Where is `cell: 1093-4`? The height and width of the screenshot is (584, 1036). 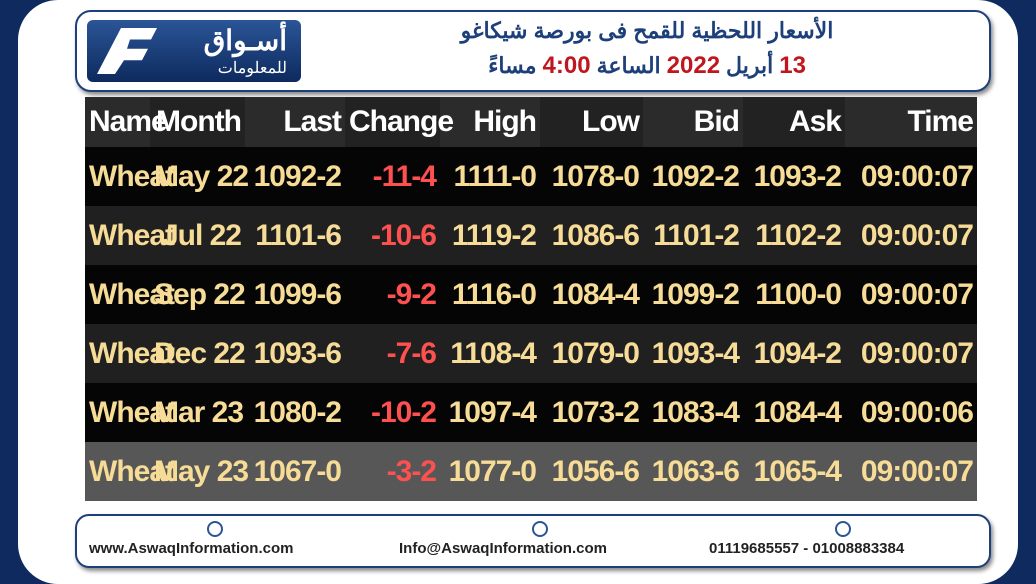
cell: 1093-4 is located at coordinates (693, 353).